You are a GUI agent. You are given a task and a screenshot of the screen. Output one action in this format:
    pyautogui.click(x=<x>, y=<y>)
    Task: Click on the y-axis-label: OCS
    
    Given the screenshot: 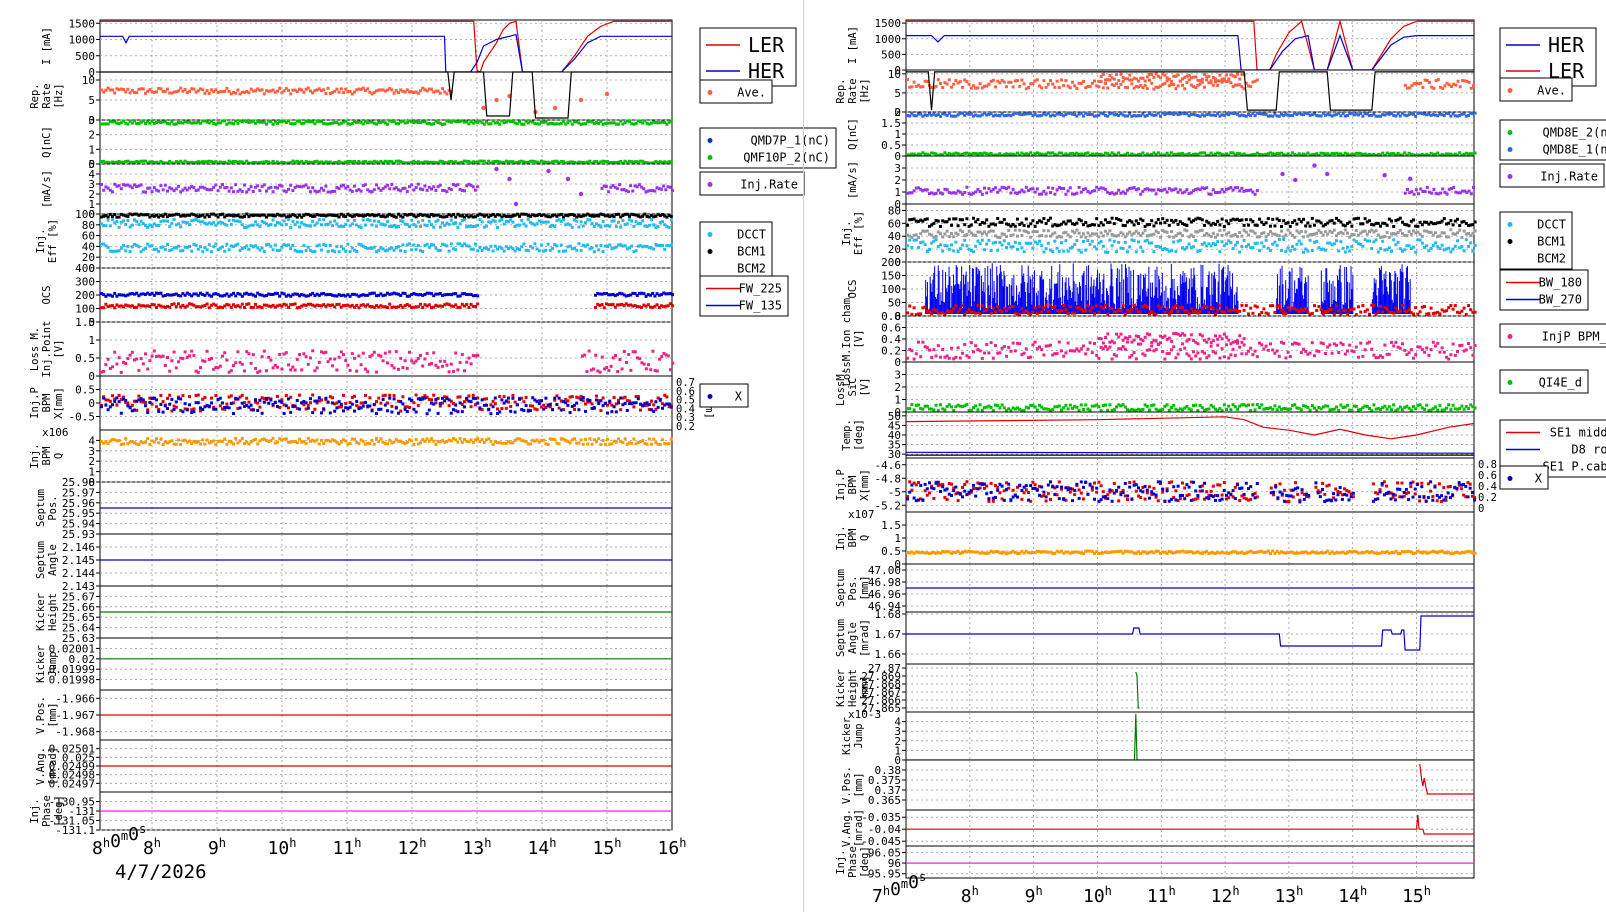 What is the action you would take?
    pyautogui.click(x=47, y=295)
    